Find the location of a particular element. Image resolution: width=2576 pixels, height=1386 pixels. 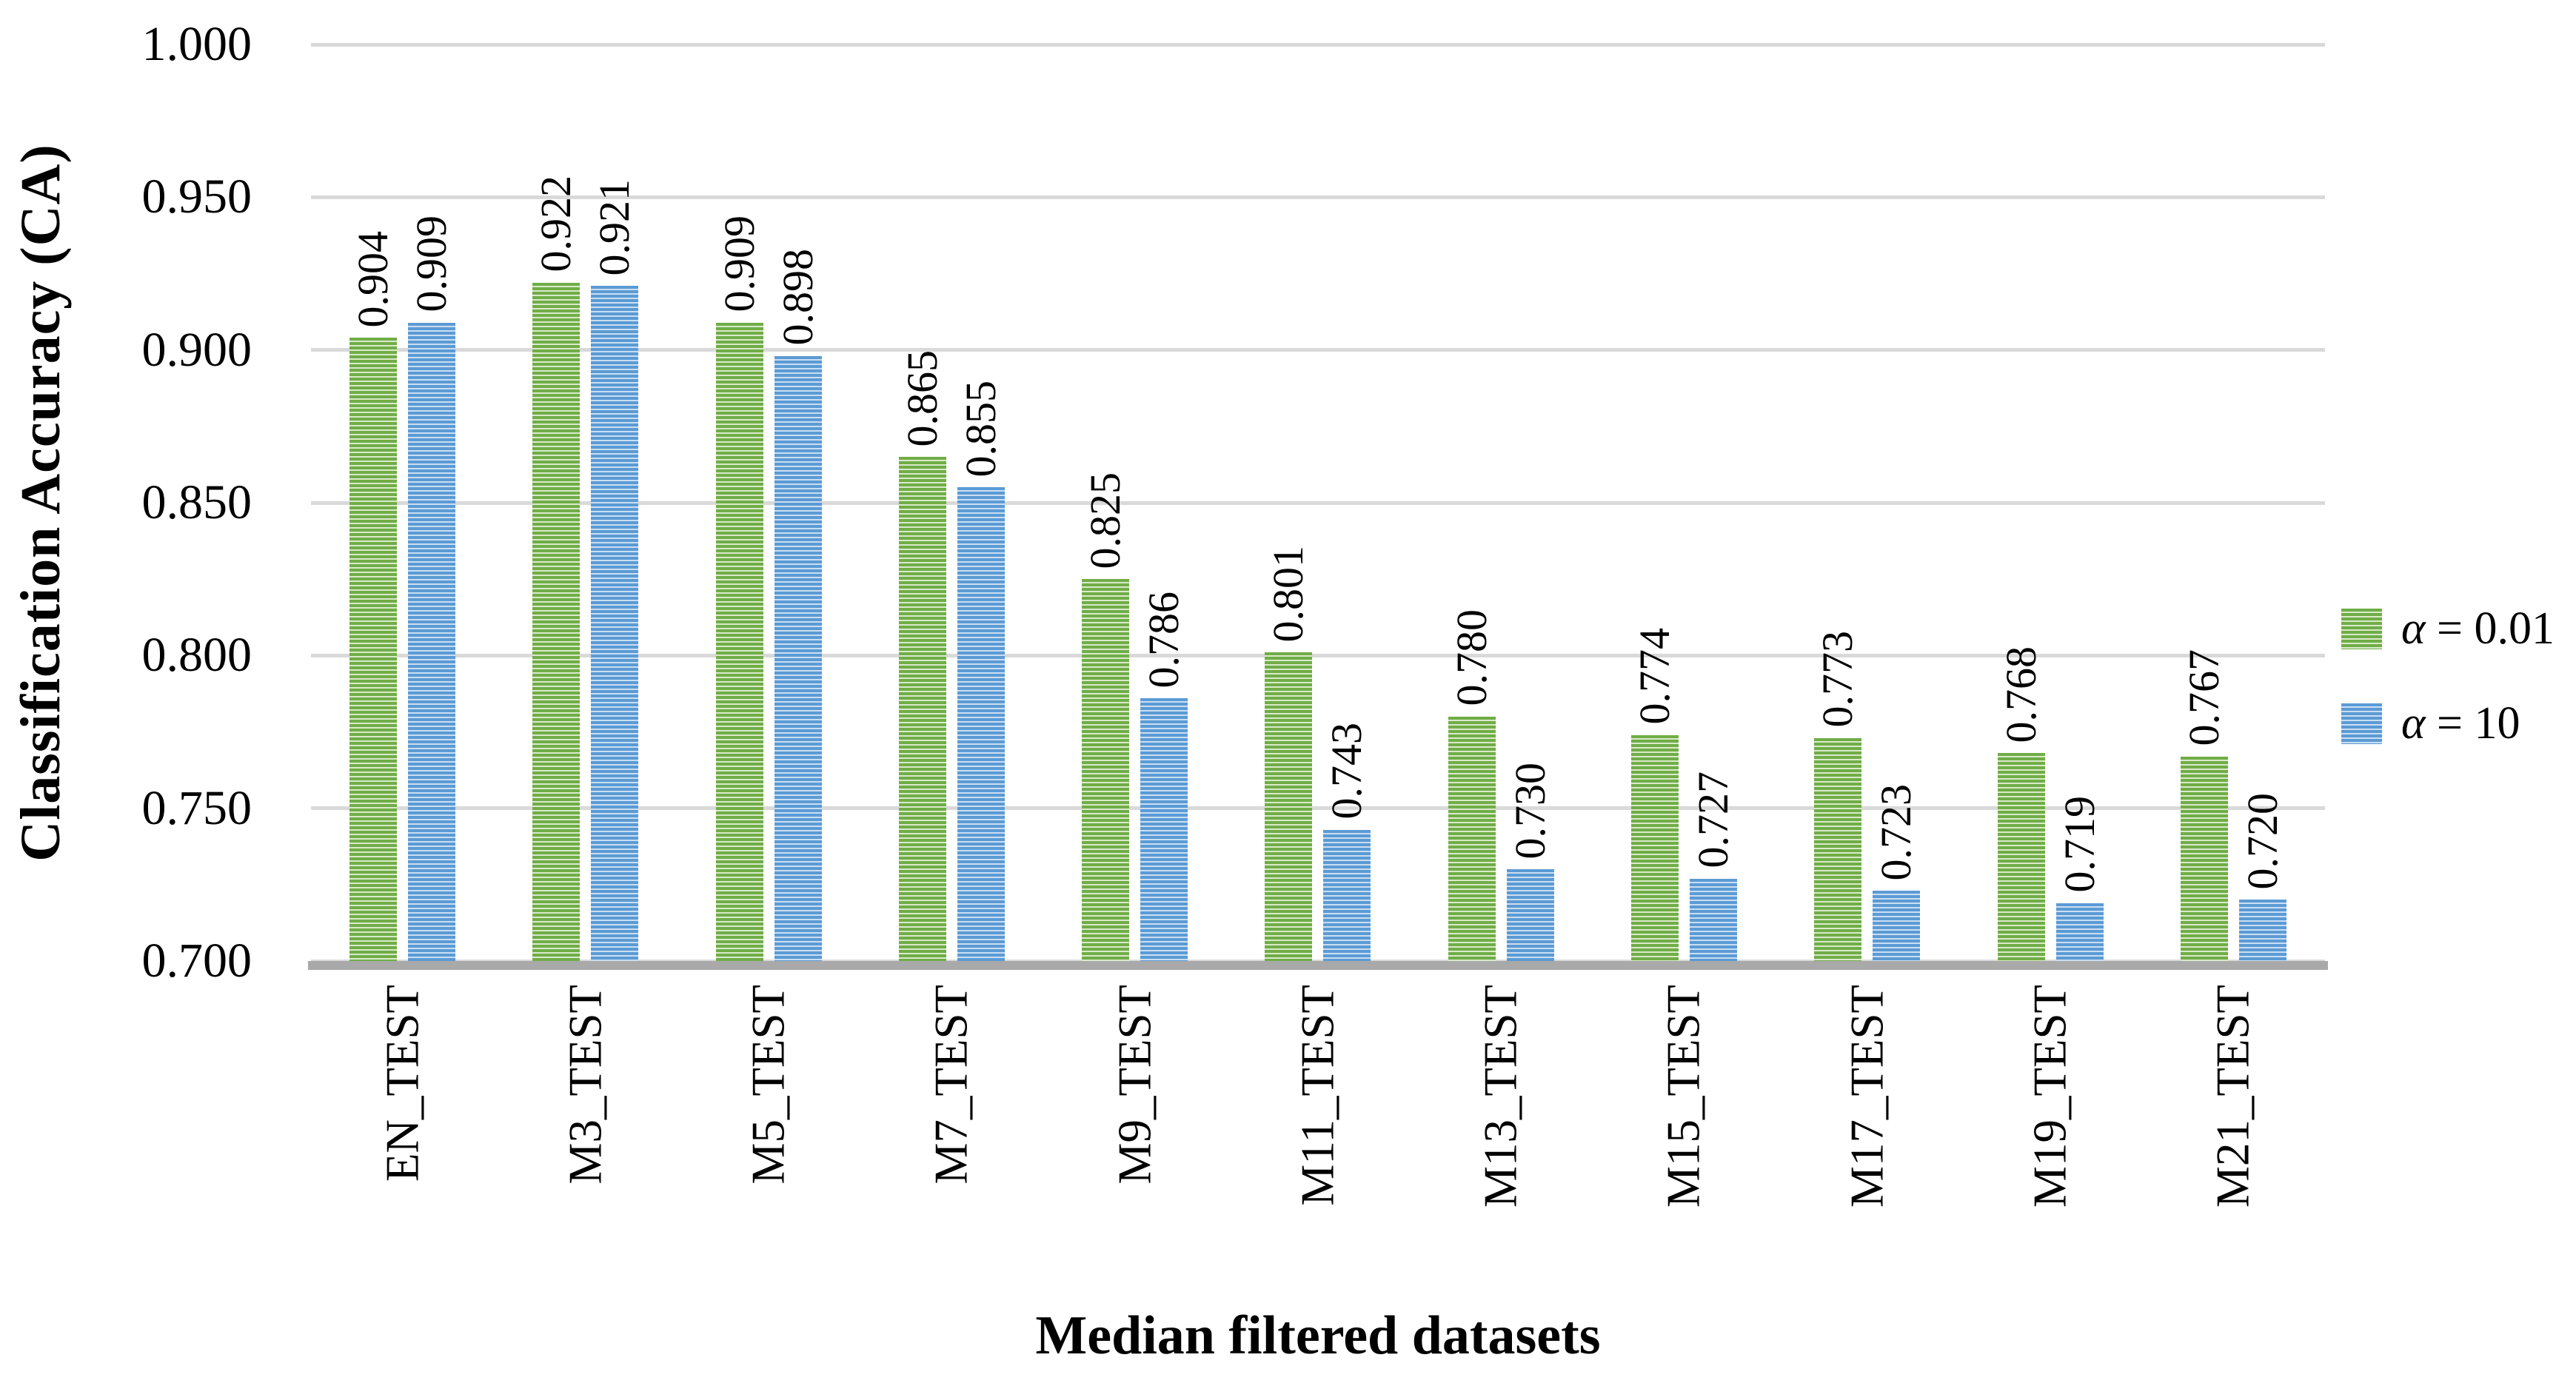

value-label: 0.767 is located at coordinates (2203, 697).